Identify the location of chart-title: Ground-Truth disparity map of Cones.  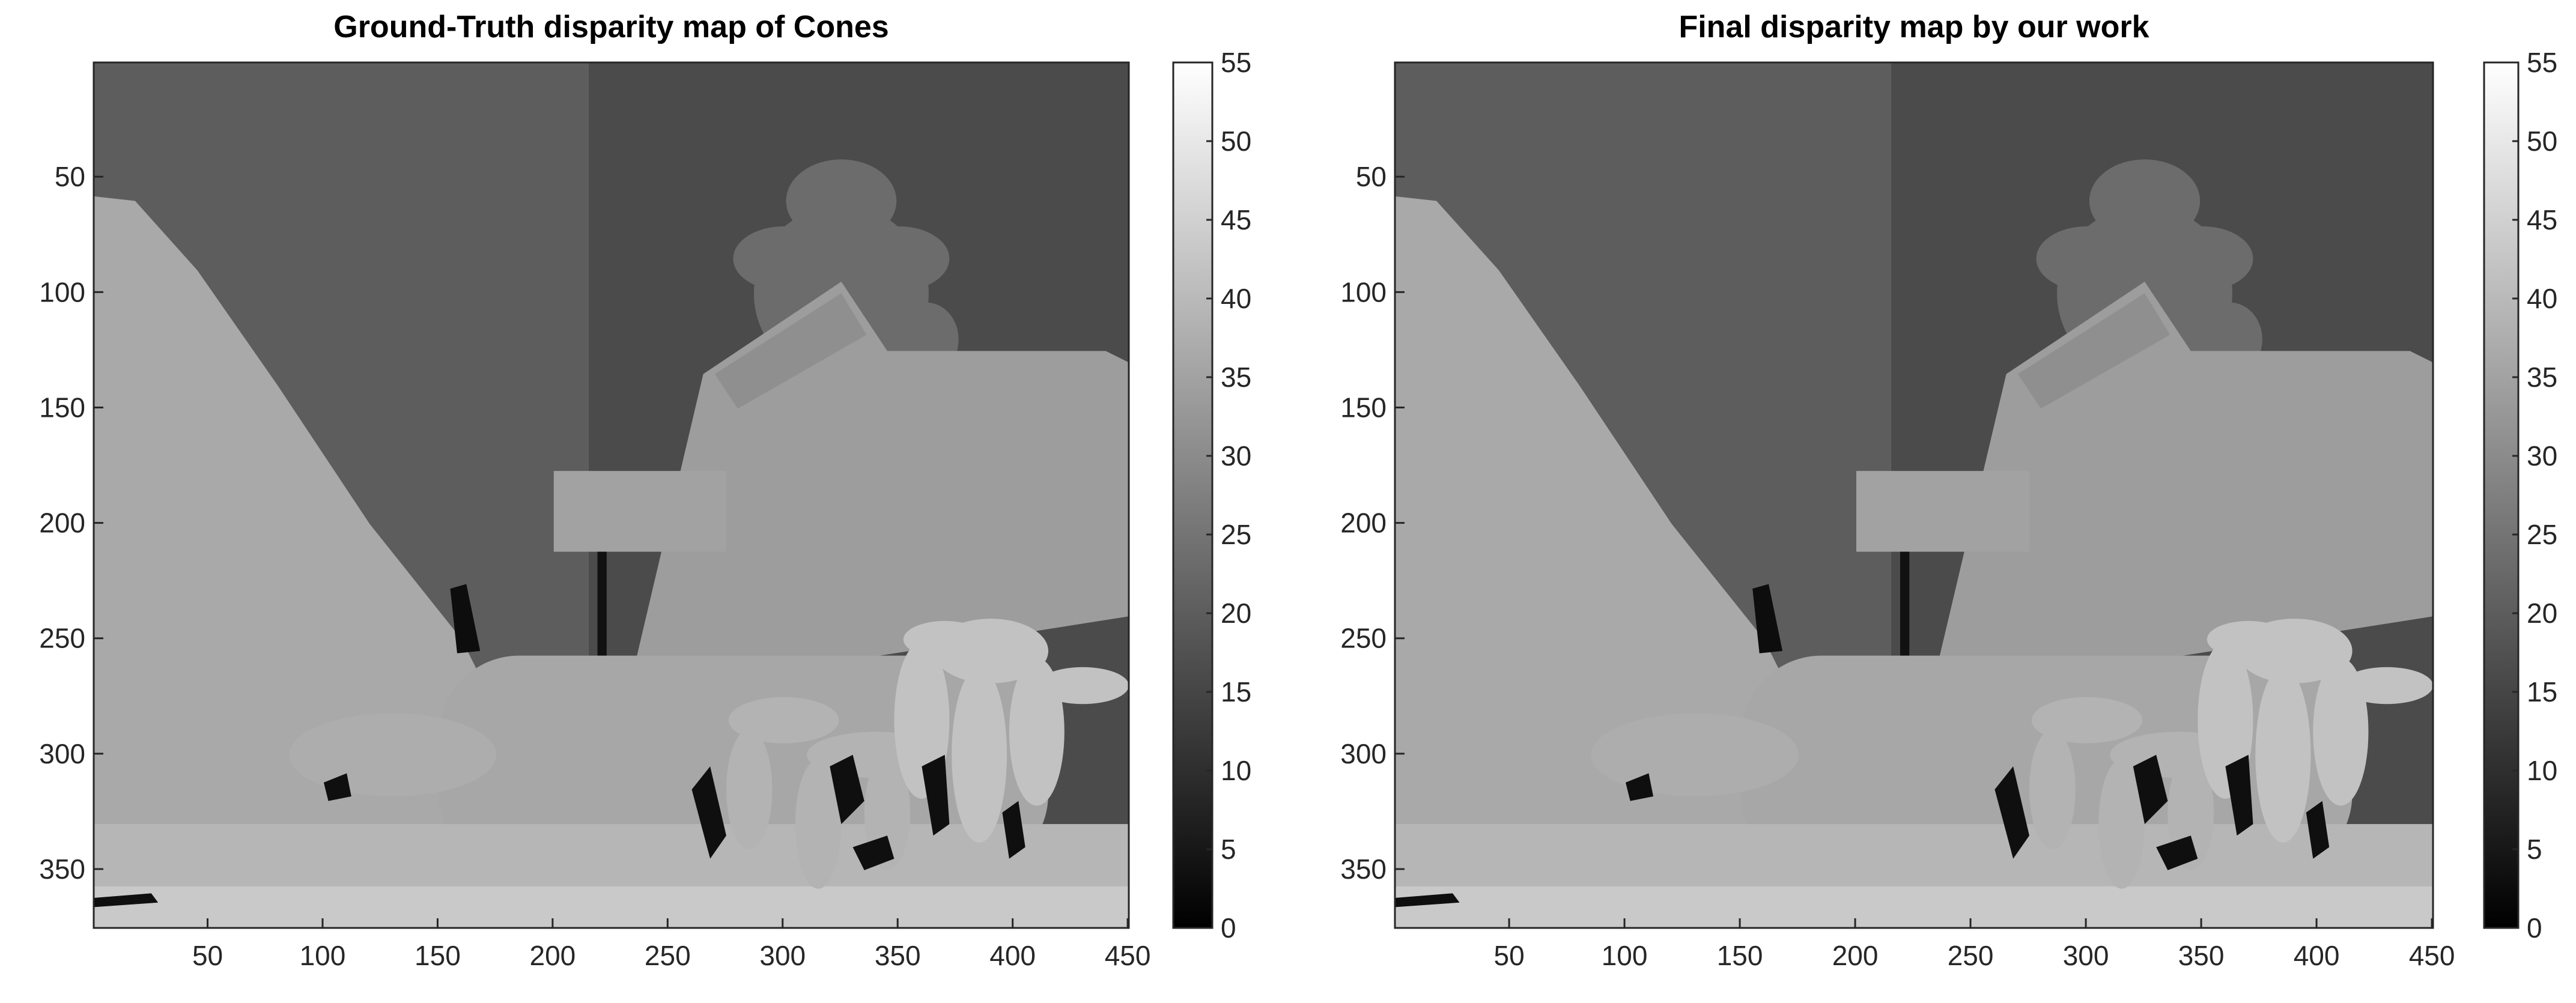
(611, 27).